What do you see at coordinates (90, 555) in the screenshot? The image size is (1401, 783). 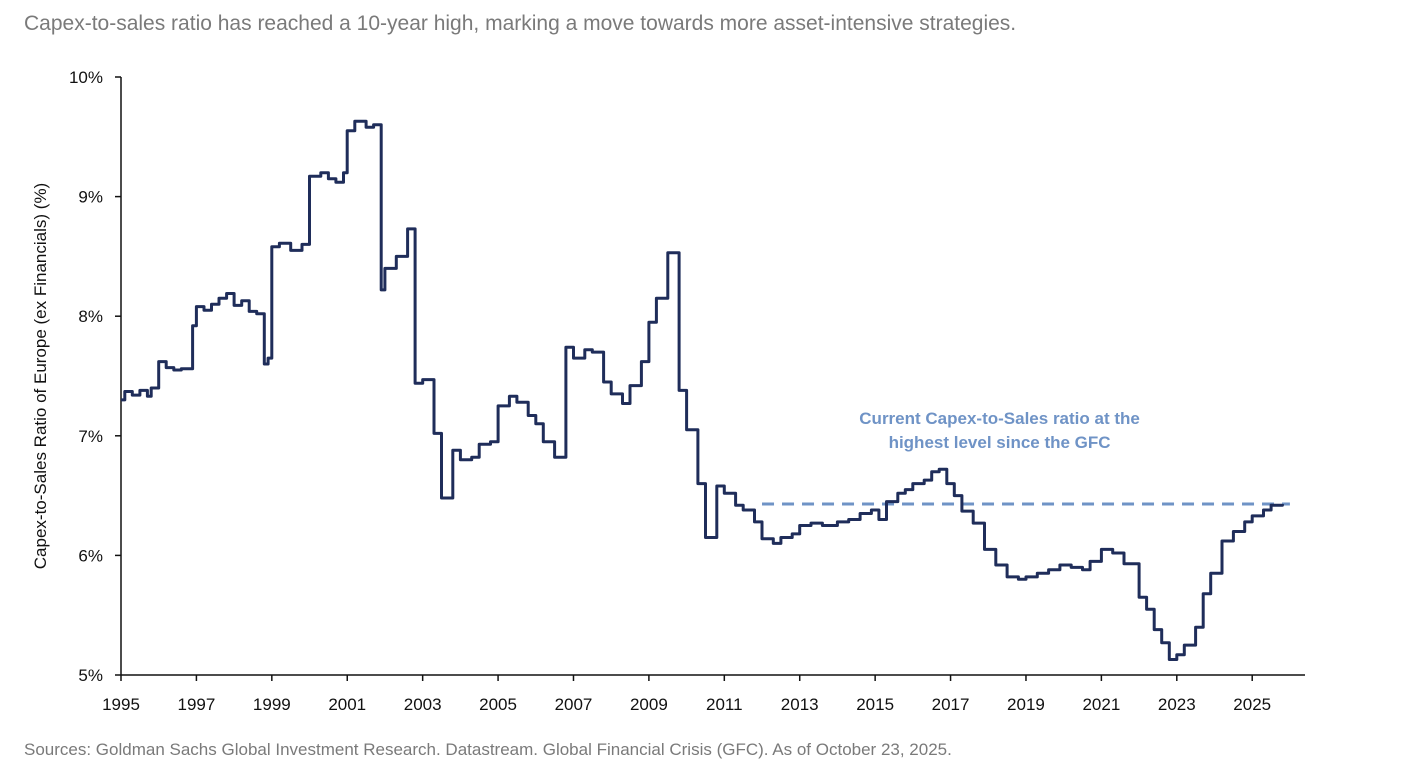 I see `y-tick-label: 6%` at bounding box center [90, 555].